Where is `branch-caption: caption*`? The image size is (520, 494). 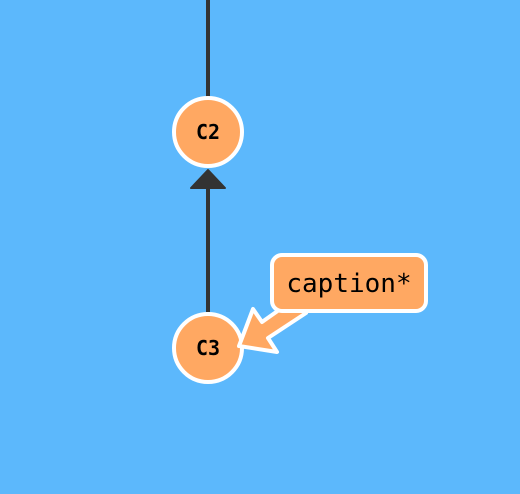 branch-caption: caption* is located at coordinates (349, 283).